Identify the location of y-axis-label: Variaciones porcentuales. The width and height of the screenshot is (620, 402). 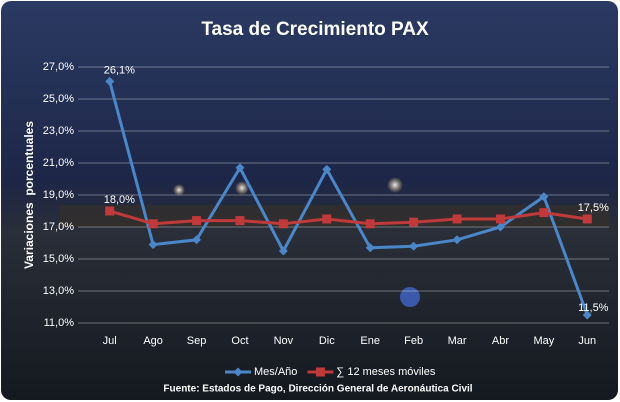
(29, 195).